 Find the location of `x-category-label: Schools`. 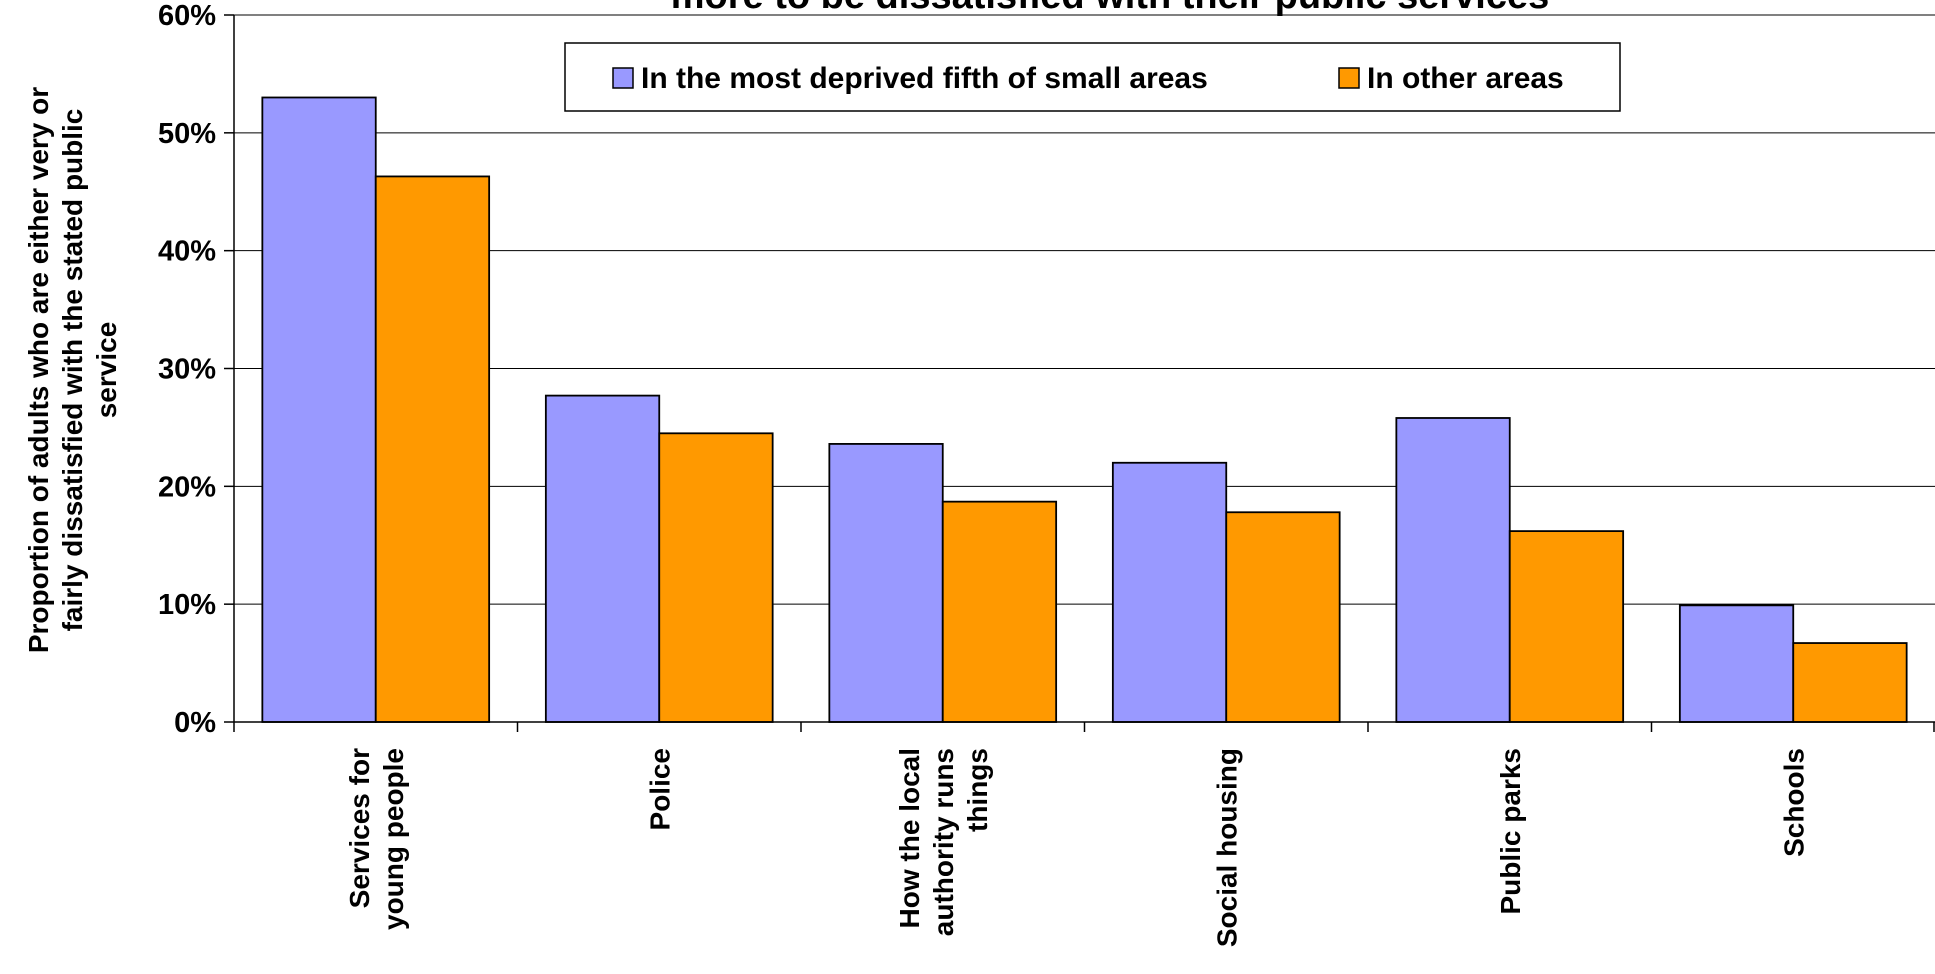

x-category-label: Schools is located at coordinates (1793, 802).